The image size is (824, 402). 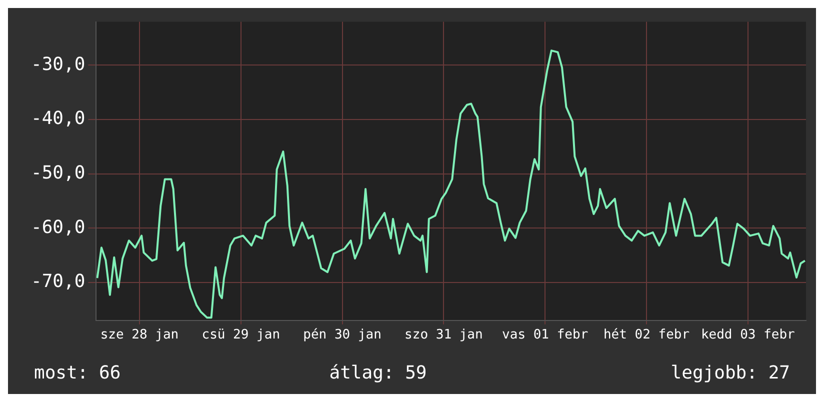 I want to click on y-tick-label: -70,0, so click(x=58, y=281).